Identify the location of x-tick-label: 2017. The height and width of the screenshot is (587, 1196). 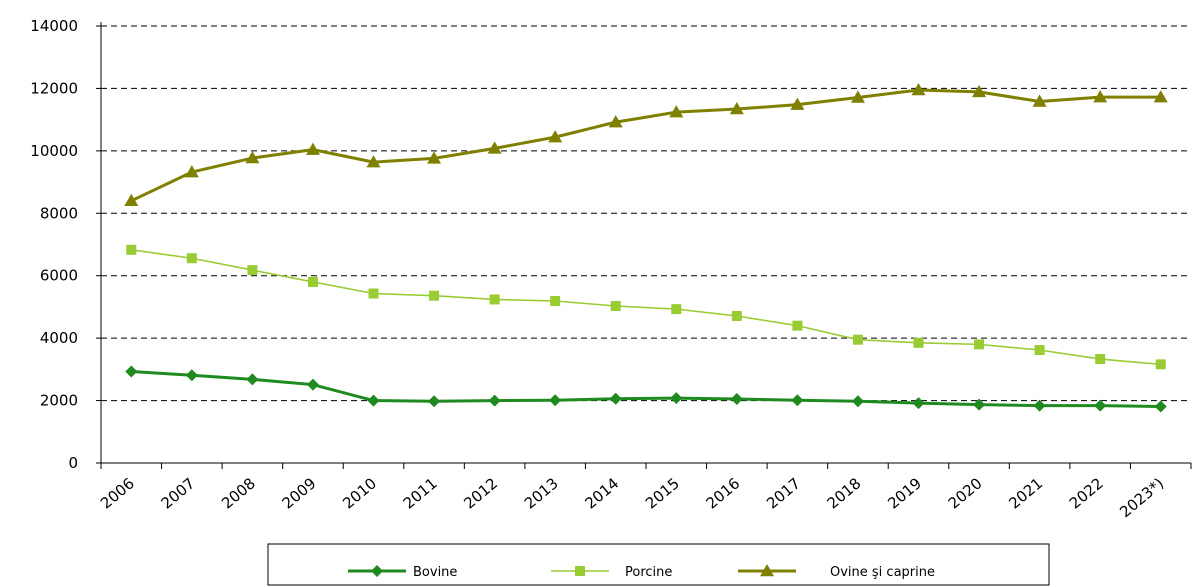
(783, 493).